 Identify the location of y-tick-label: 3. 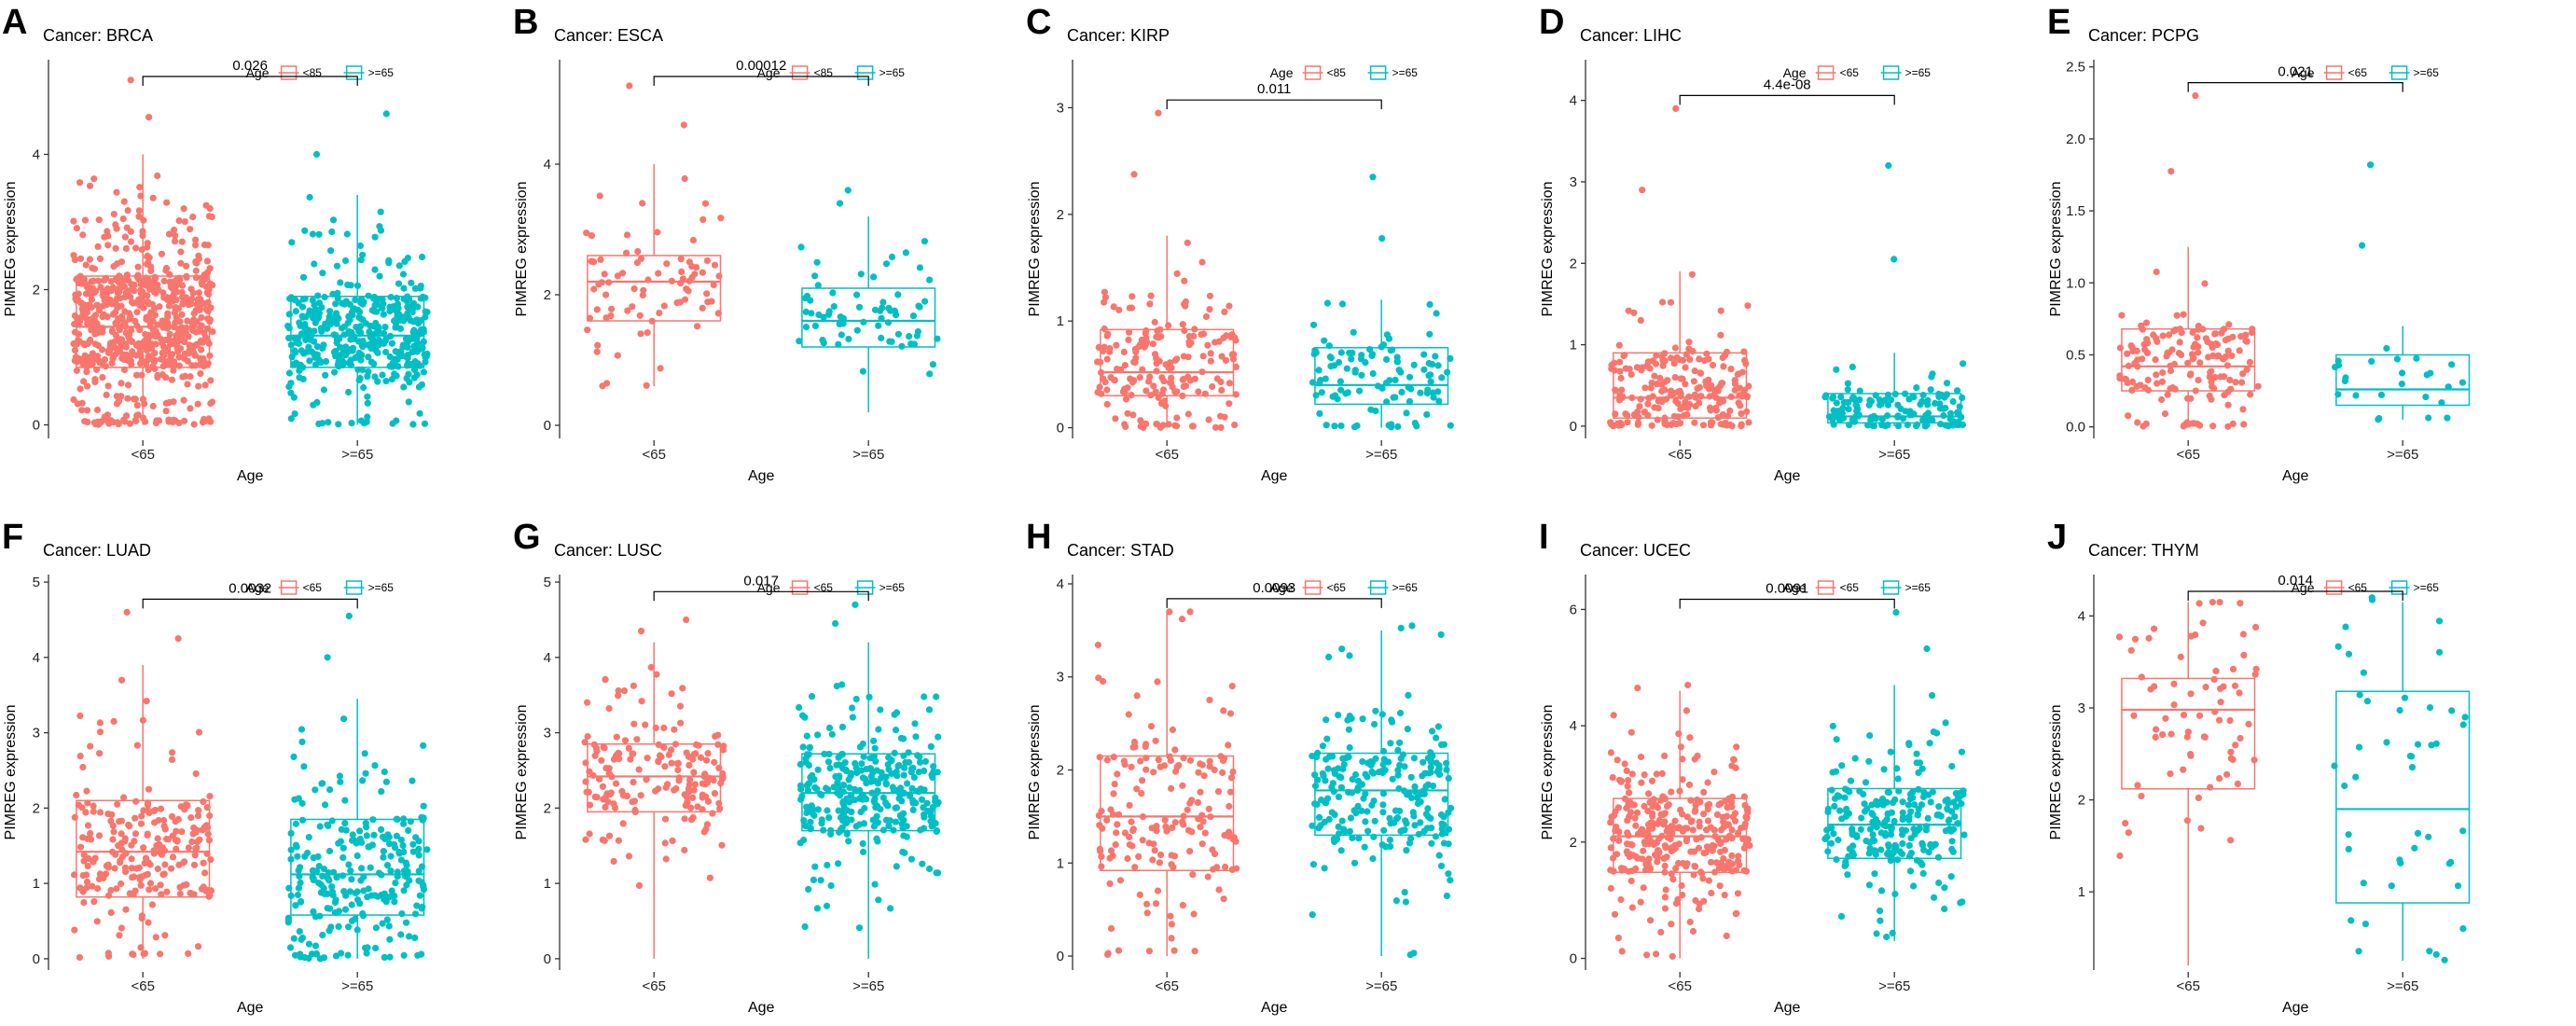
(2081, 708).